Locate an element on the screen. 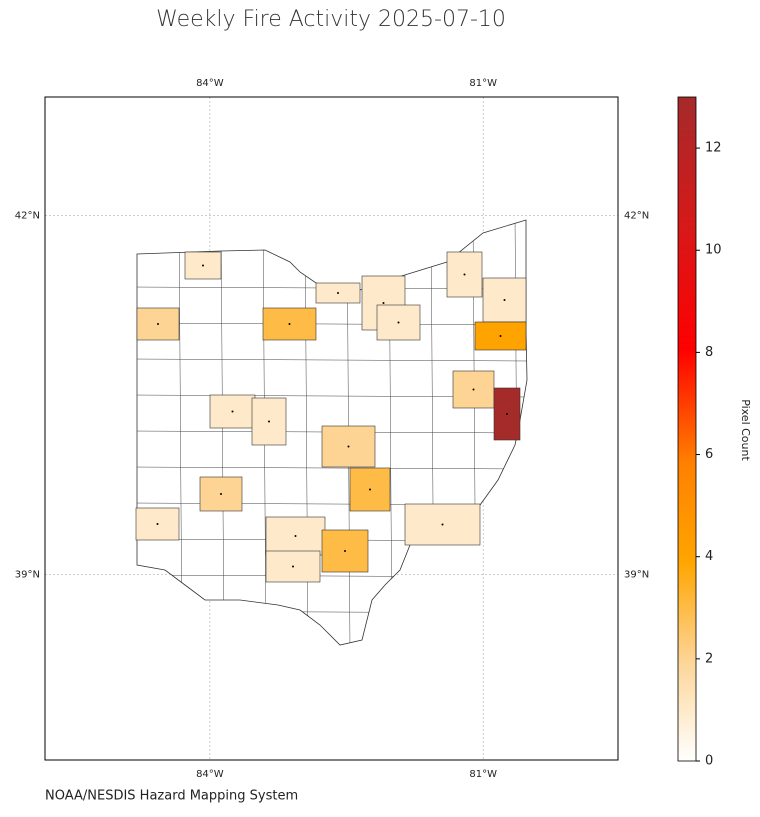  colorbar-tick-label: 0 is located at coordinates (709, 761).